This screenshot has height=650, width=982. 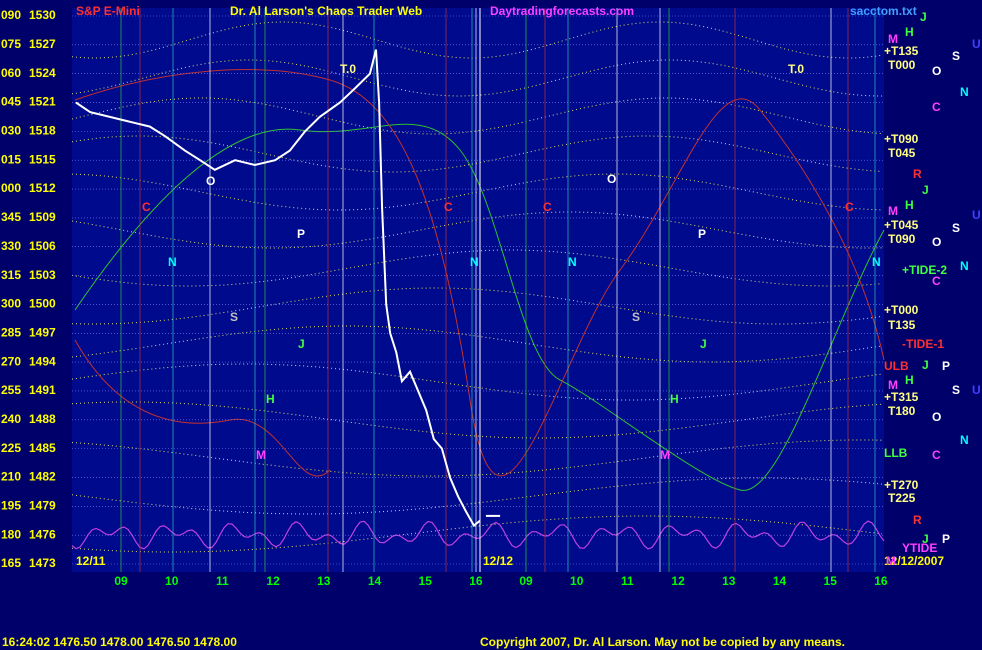 I want to click on degree-label: 045, so click(x=11, y=102).